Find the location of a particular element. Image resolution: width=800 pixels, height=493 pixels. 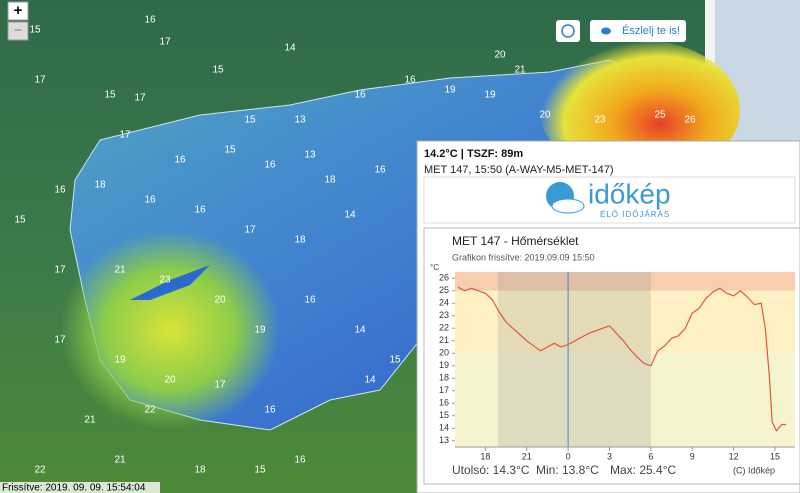

updated-bg is located at coordinates (80, 487).